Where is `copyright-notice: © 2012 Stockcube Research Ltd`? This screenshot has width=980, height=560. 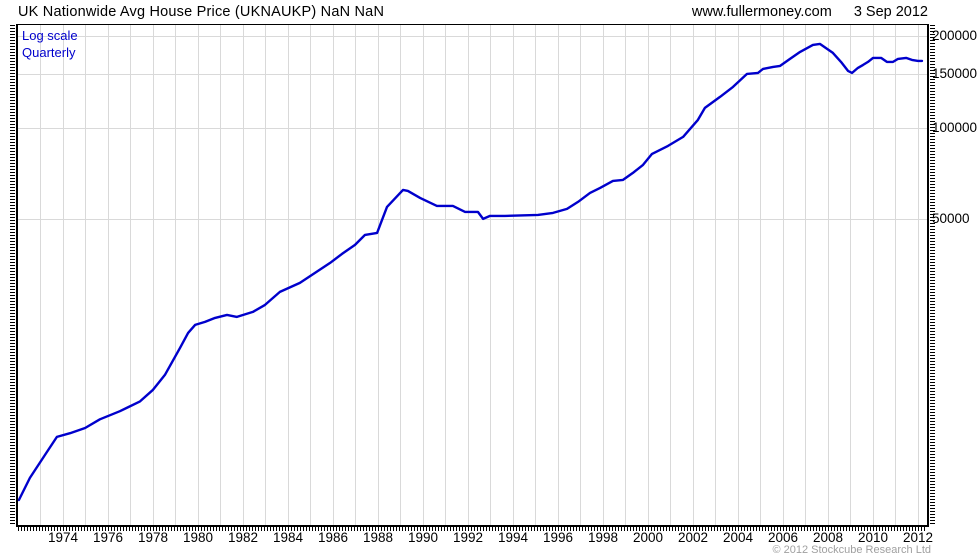 copyright-notice: © 2012 Stockcube Research Ltd is located at coordinates (851, 550).